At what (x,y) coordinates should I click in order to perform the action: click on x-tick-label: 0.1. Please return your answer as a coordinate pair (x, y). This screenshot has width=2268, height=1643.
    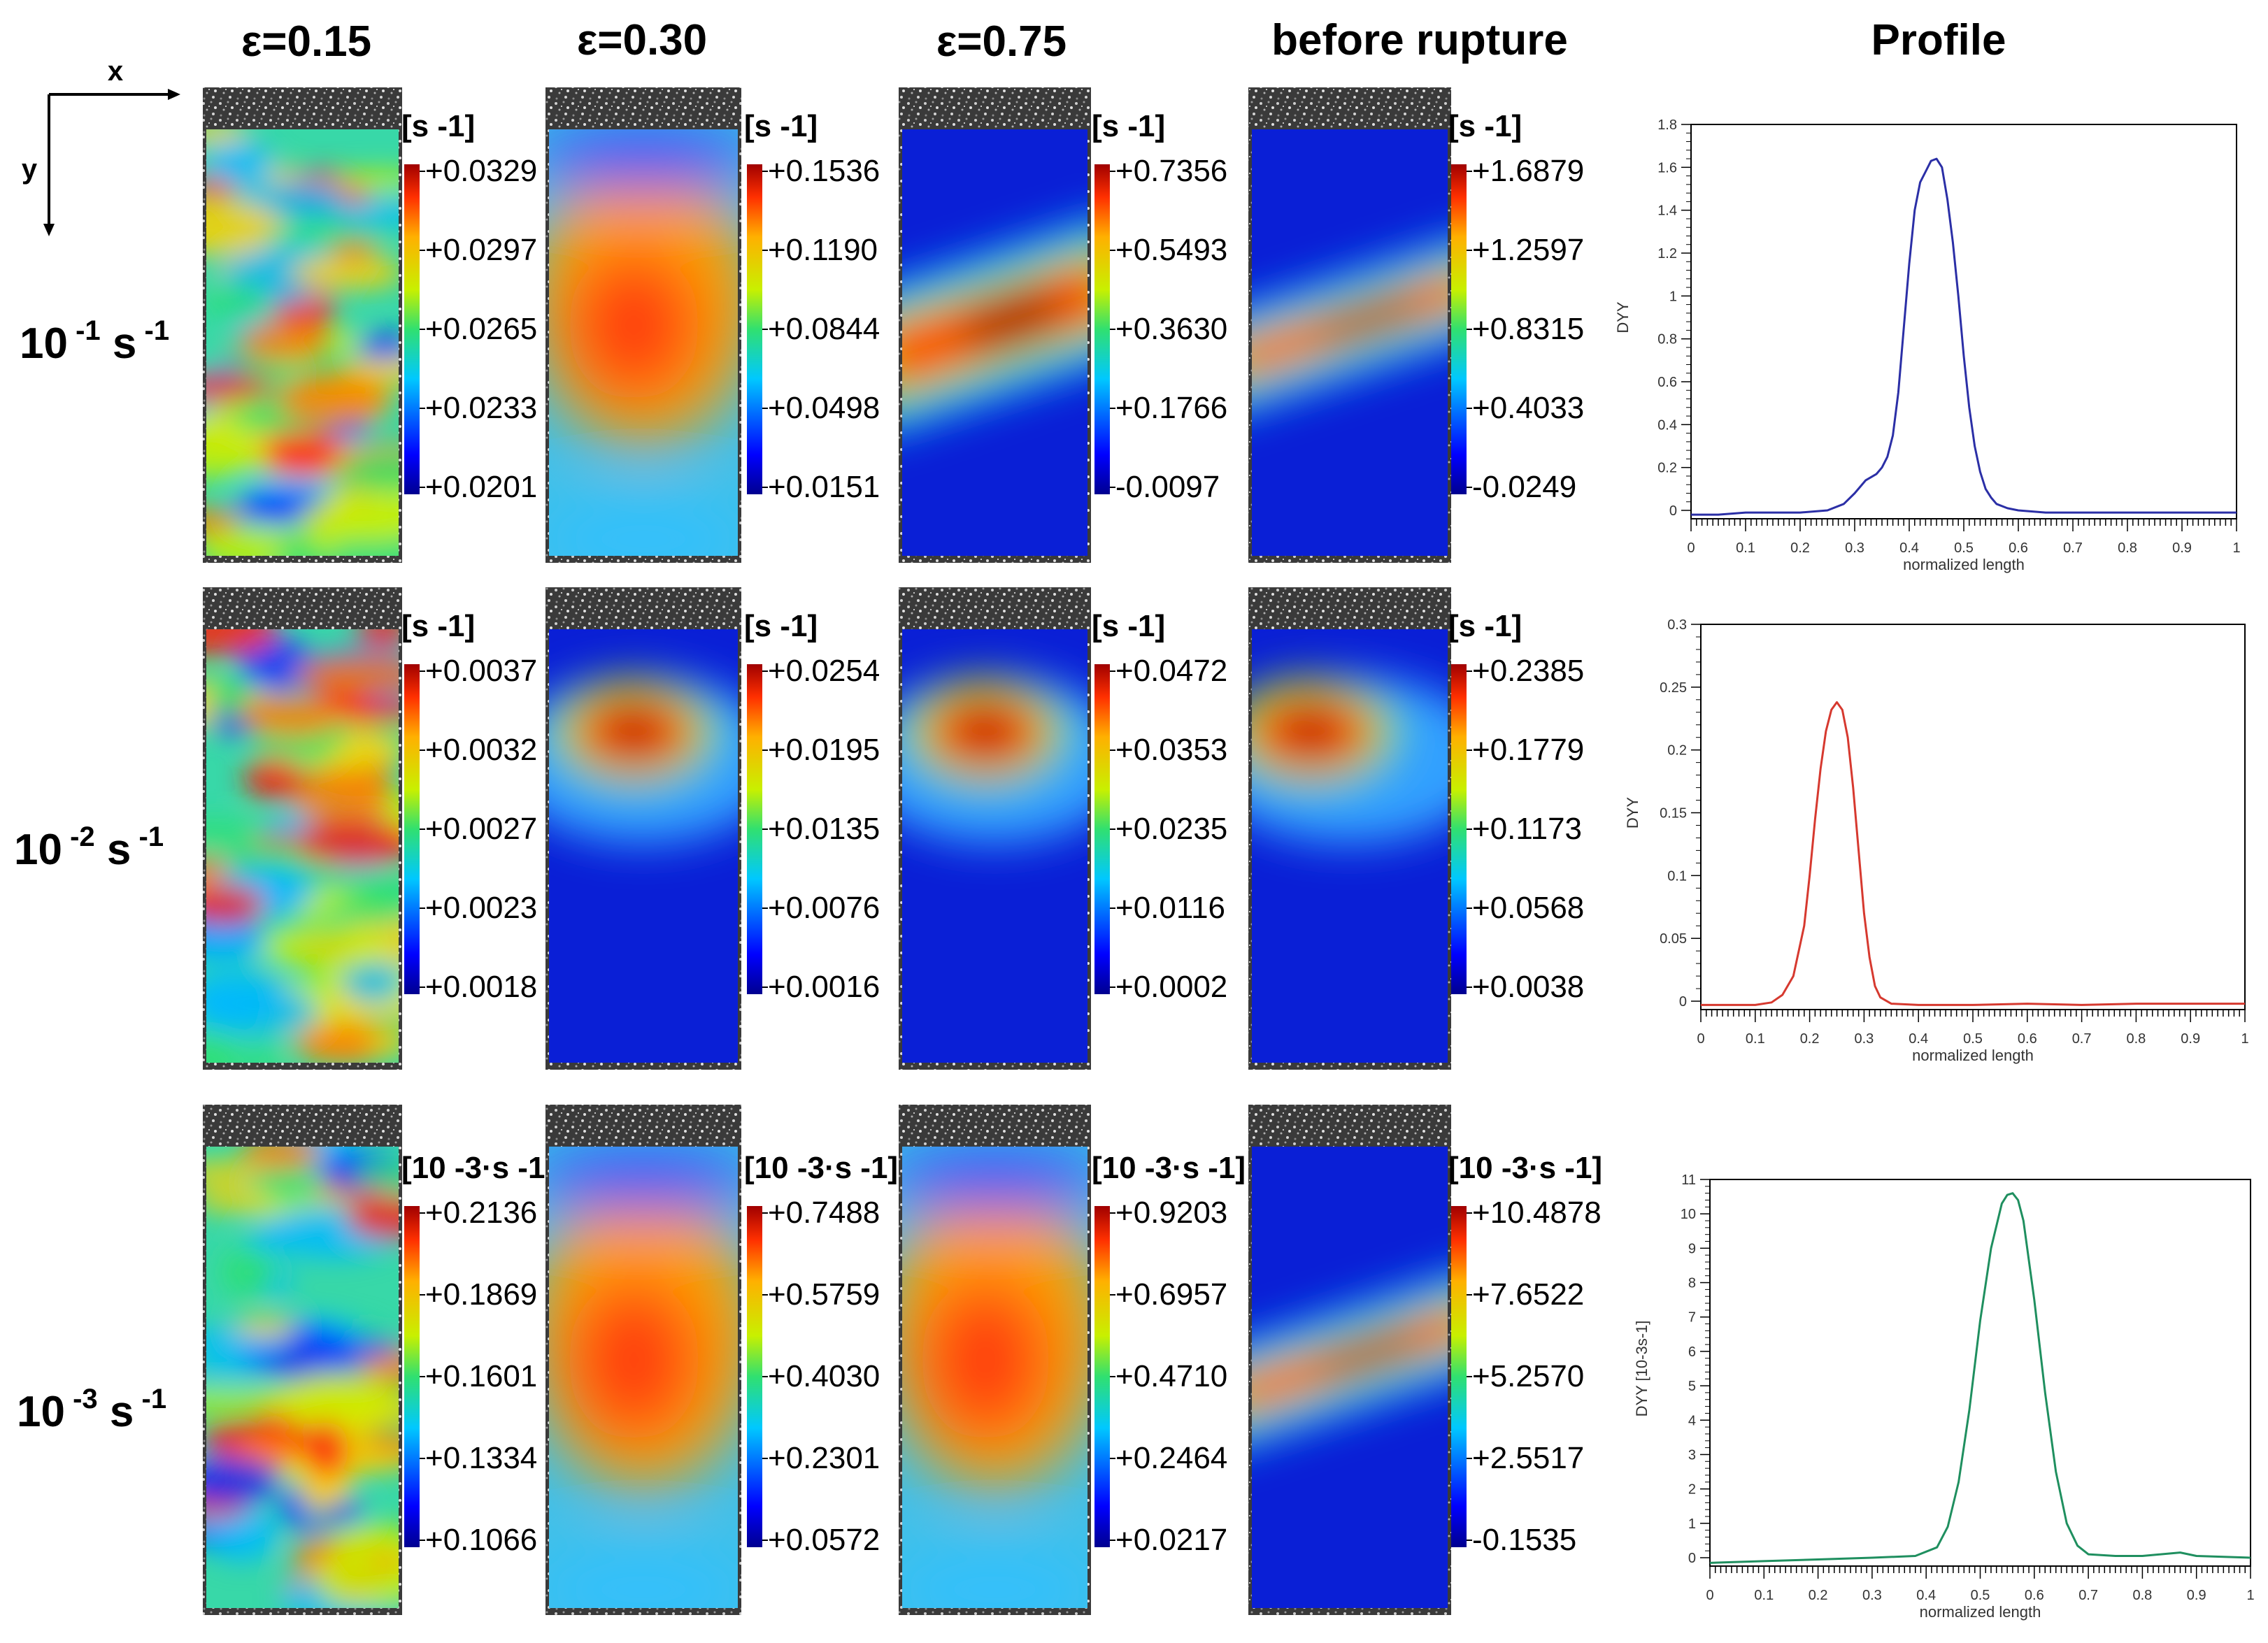
    Looking at the image, I should click on (1755, 1039).